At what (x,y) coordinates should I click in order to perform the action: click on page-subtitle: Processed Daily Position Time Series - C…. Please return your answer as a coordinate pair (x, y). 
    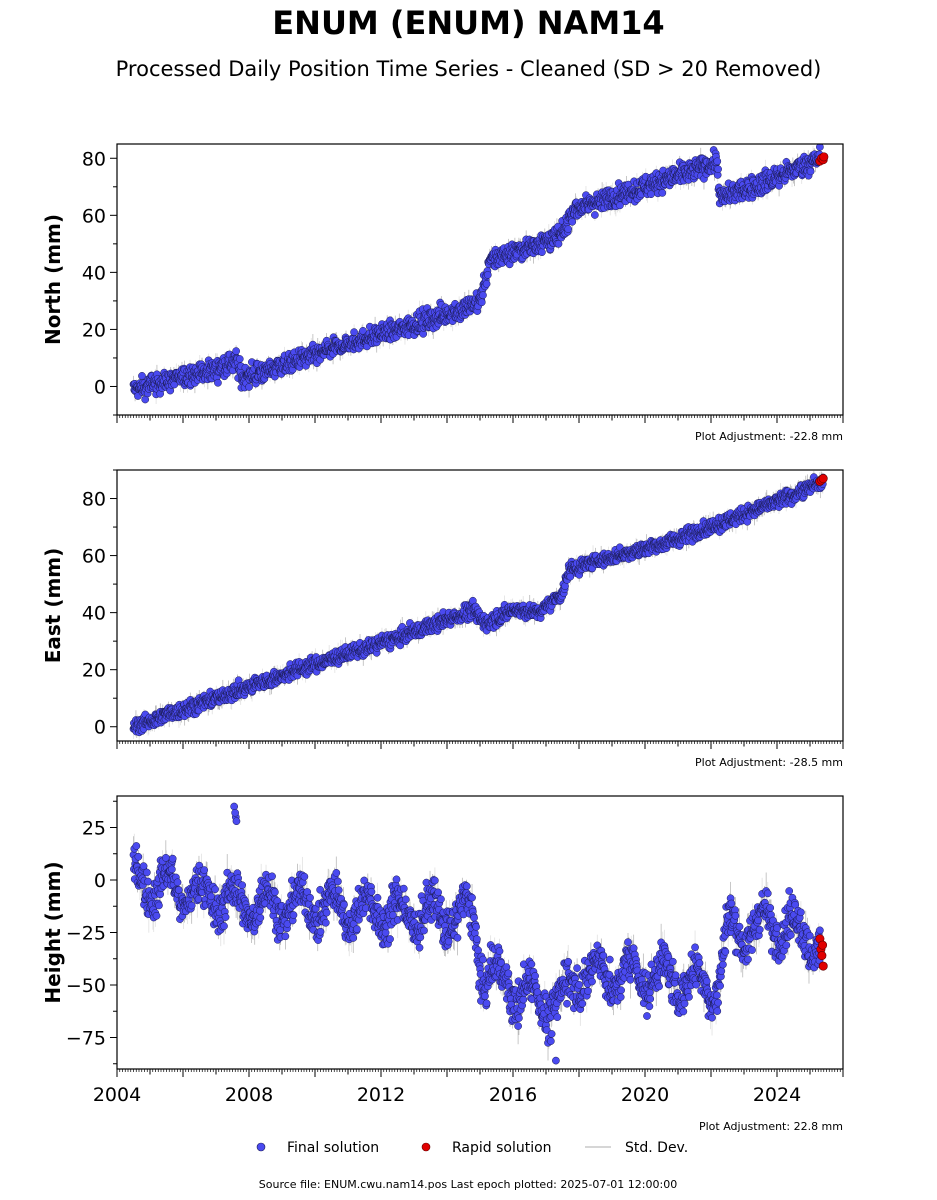
    Looking at the image, I should click on (468, 69).